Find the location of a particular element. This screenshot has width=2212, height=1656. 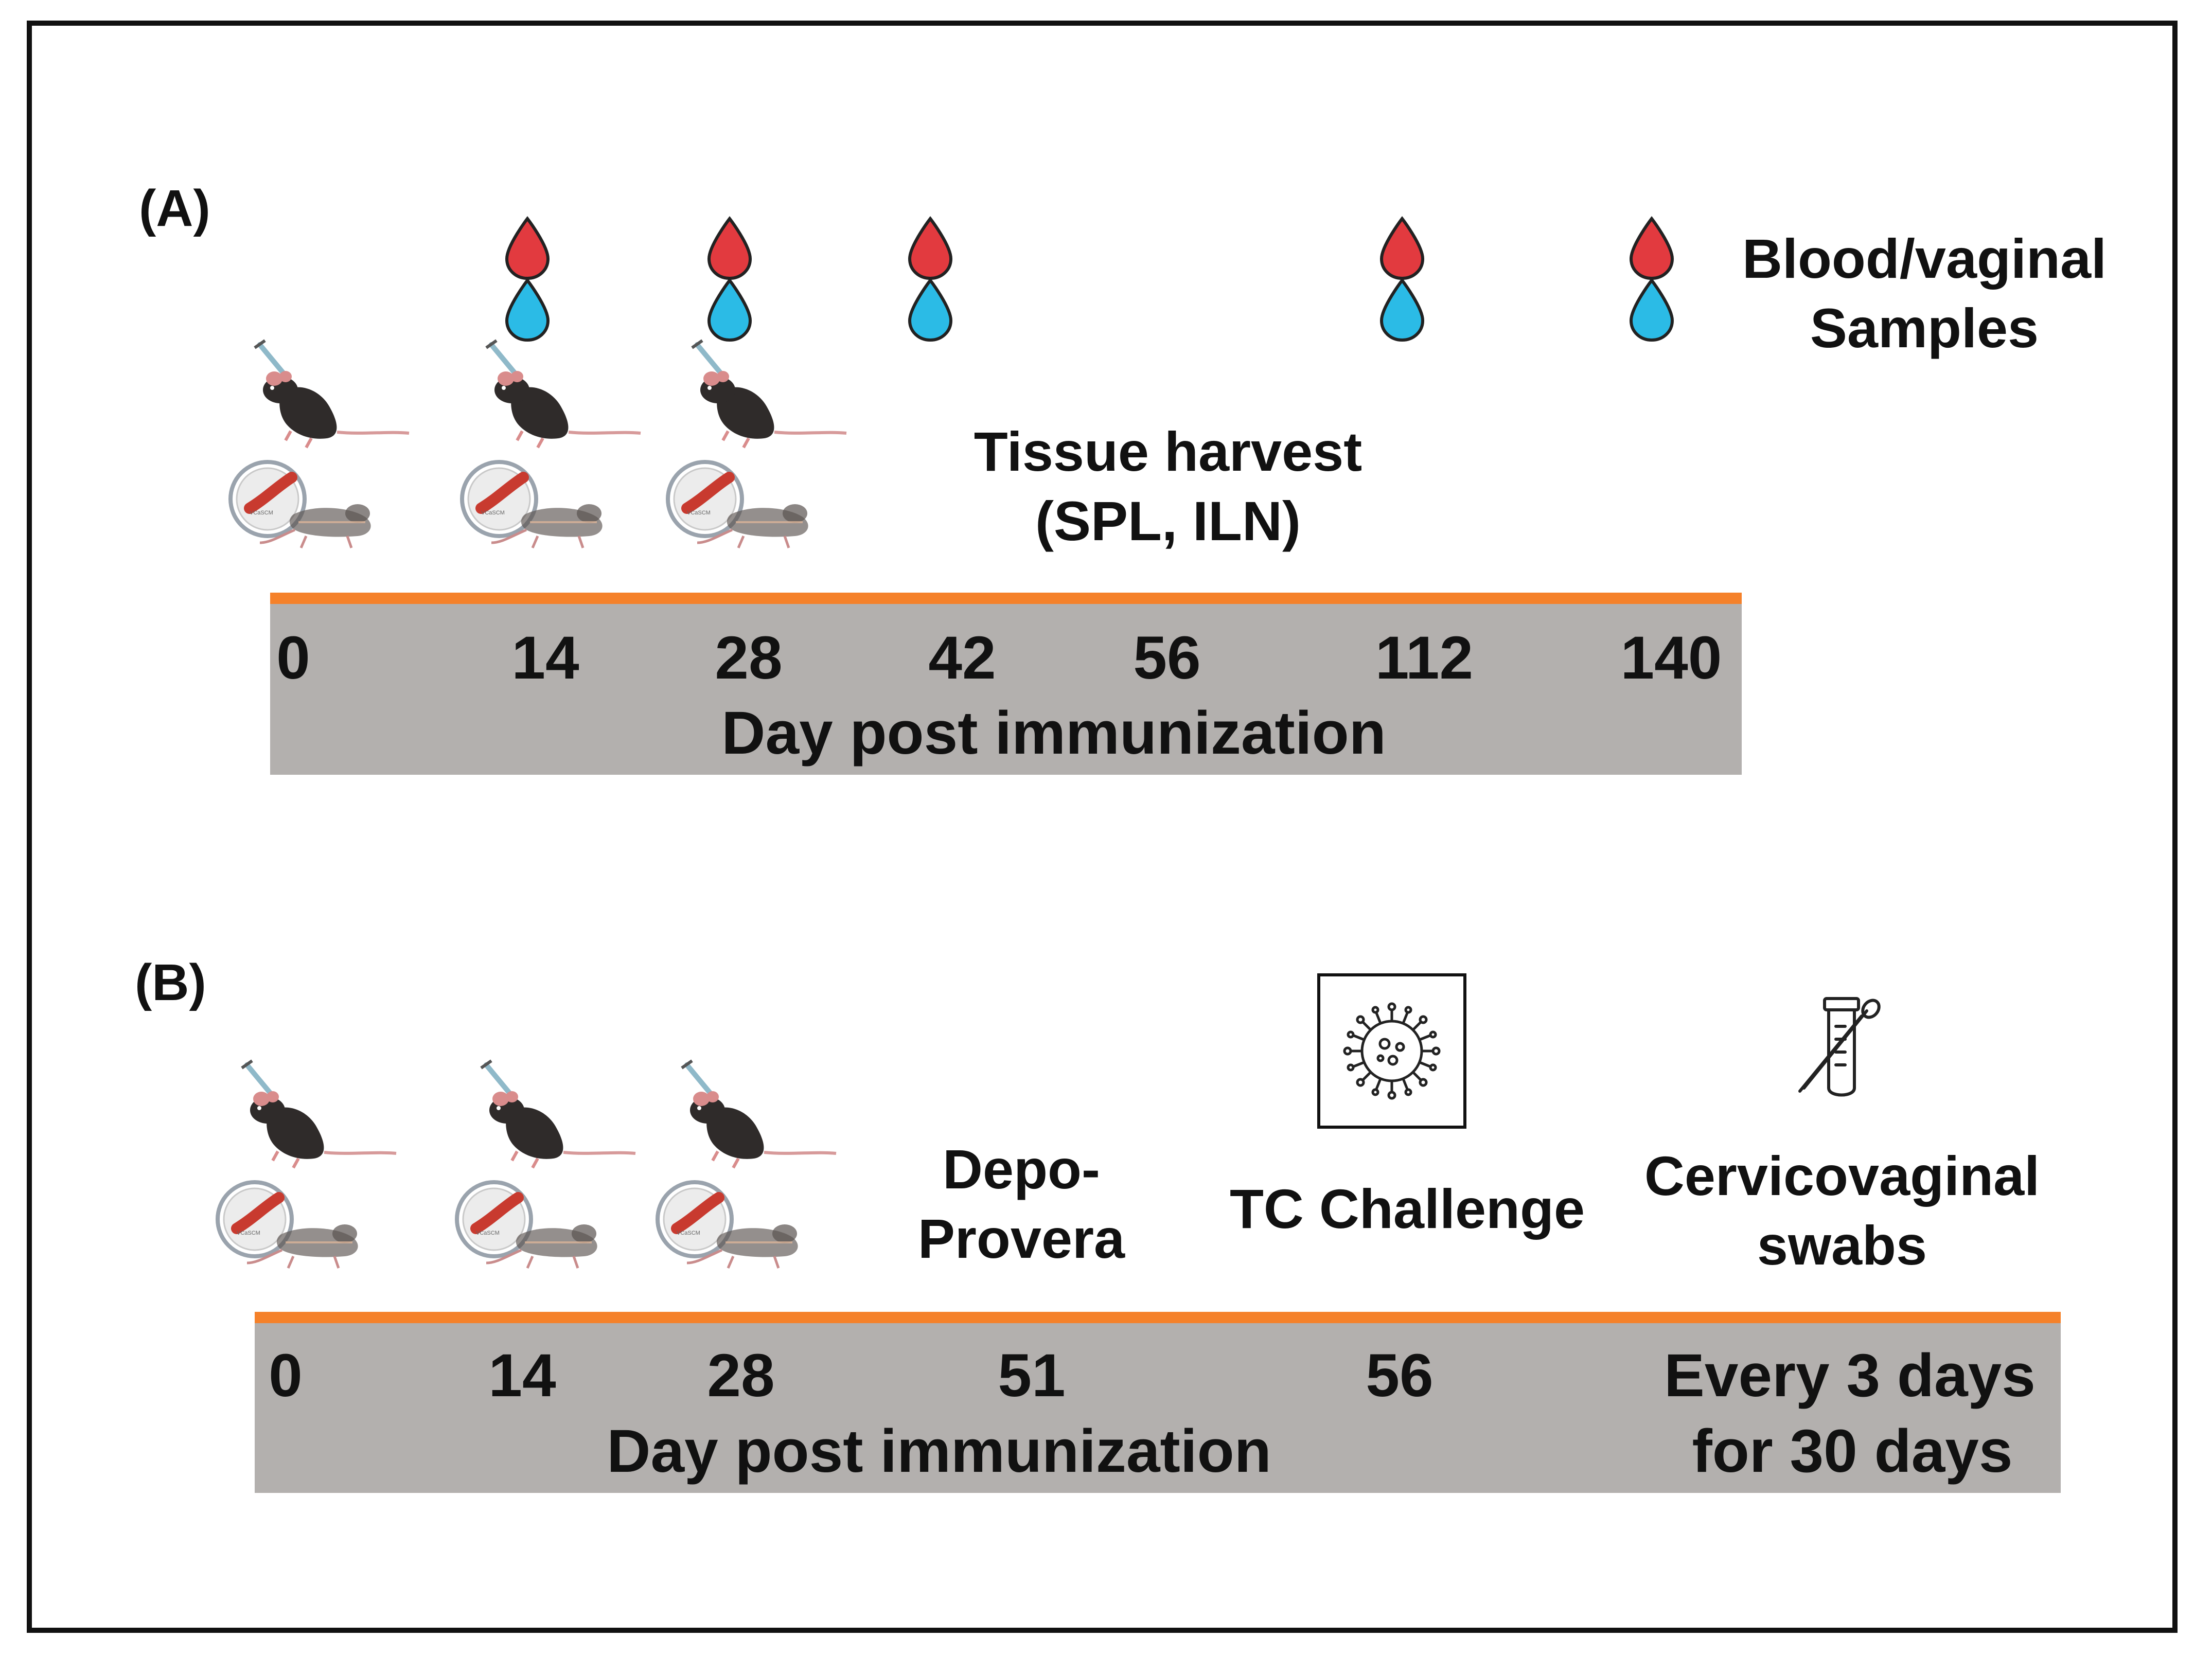

tissue-harvest-line1: Tissue harvest is located at coordinates (1168, 452).